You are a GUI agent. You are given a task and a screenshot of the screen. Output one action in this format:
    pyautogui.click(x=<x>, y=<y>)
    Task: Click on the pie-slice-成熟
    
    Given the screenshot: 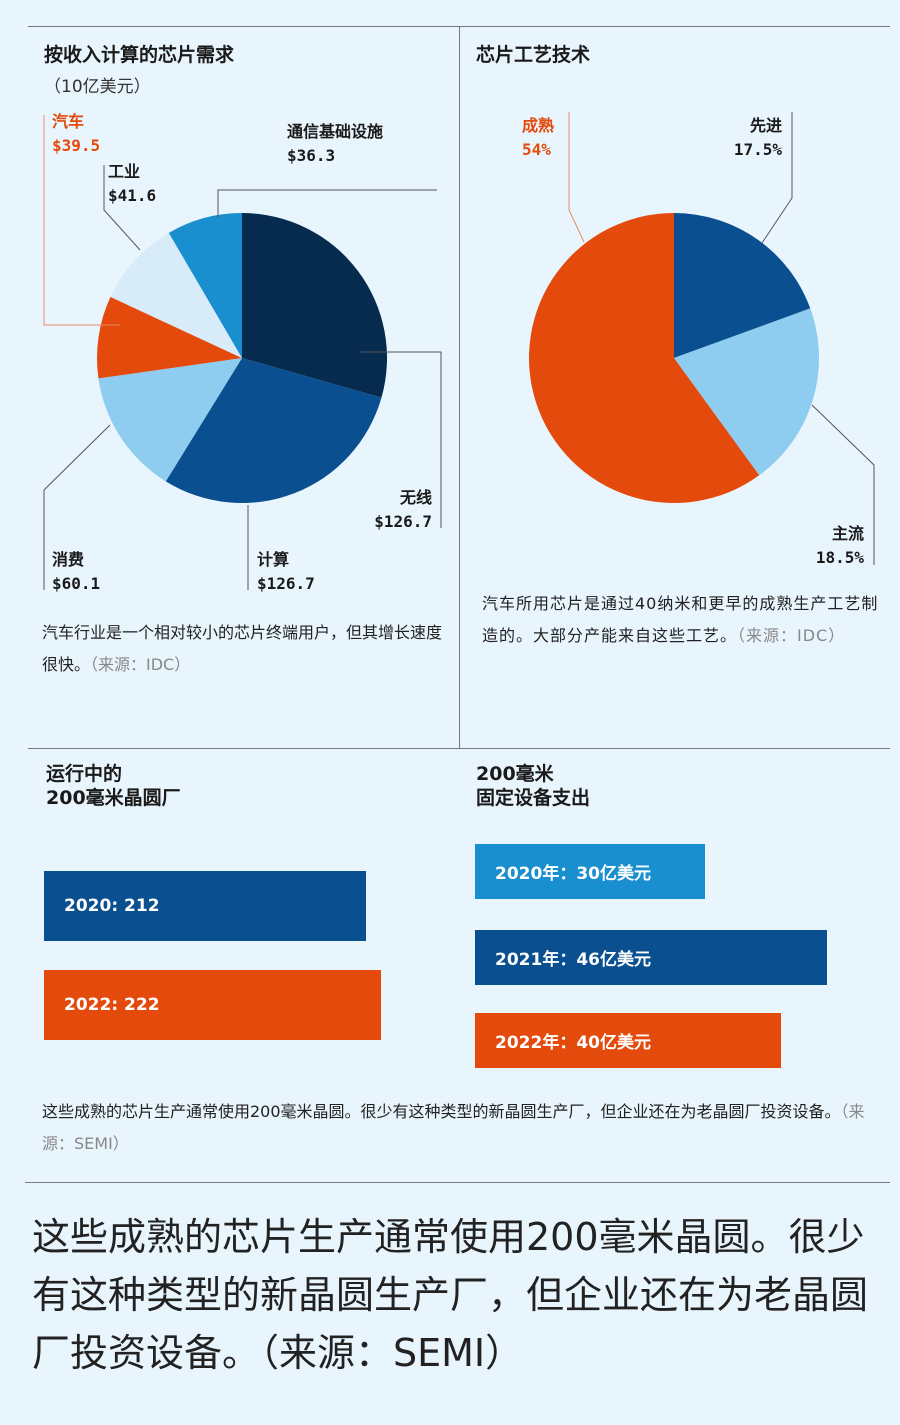 What is the action you would take?
    pyautogui.click(x=644, y=358)
    